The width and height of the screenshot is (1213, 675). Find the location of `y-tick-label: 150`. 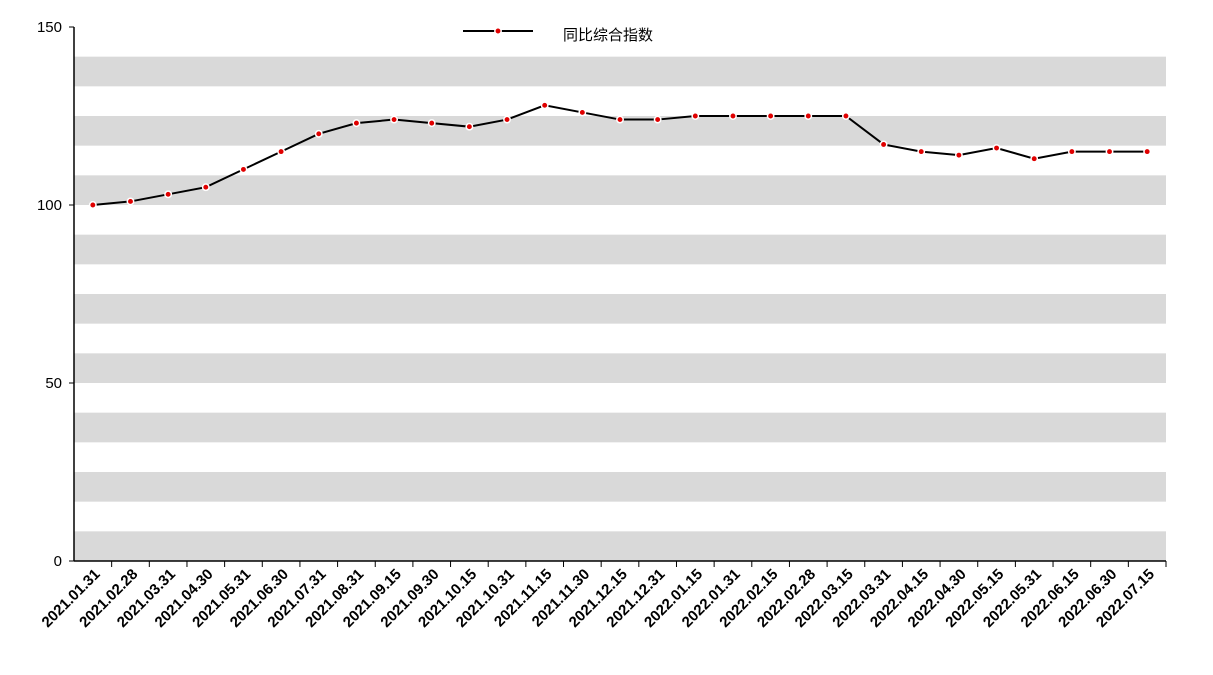

y-tick-label: 150 is located at coordinates (49, 27).